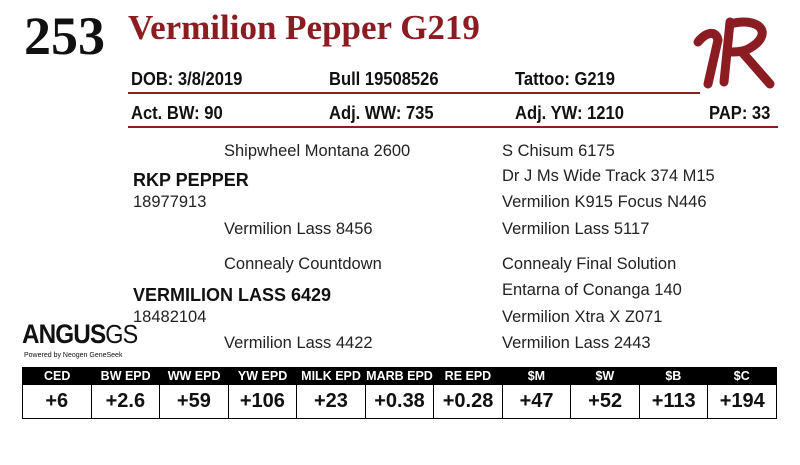 The height and width of the screenshot is (465, 800). I want to click on angus-logo-word: ANGUSGS, so click(80, 334).